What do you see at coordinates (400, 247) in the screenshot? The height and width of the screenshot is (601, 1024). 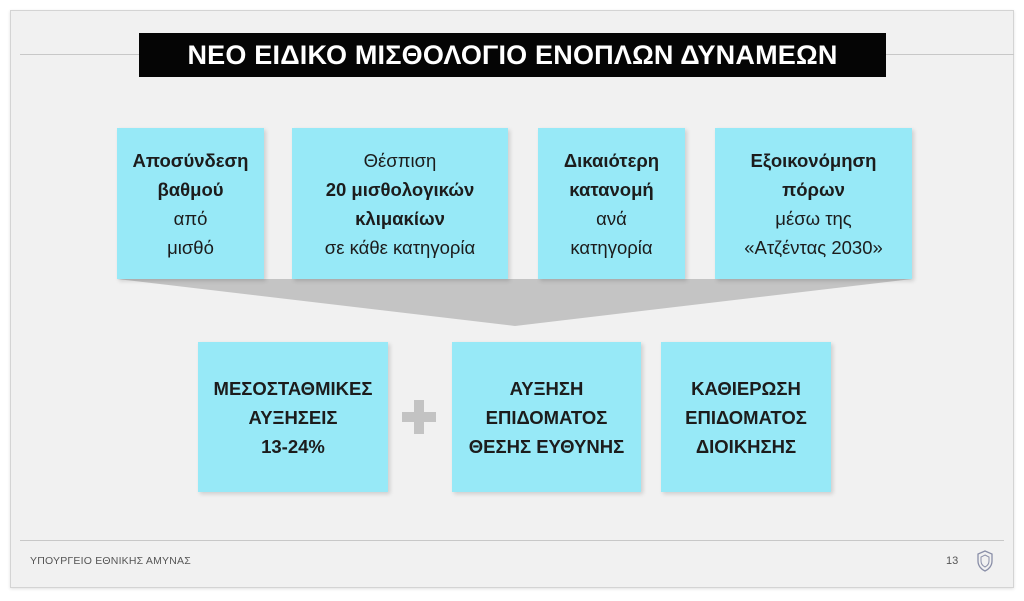 I see `box-line: σε κάθε κατηγορία` at bounding box center [400, 247].